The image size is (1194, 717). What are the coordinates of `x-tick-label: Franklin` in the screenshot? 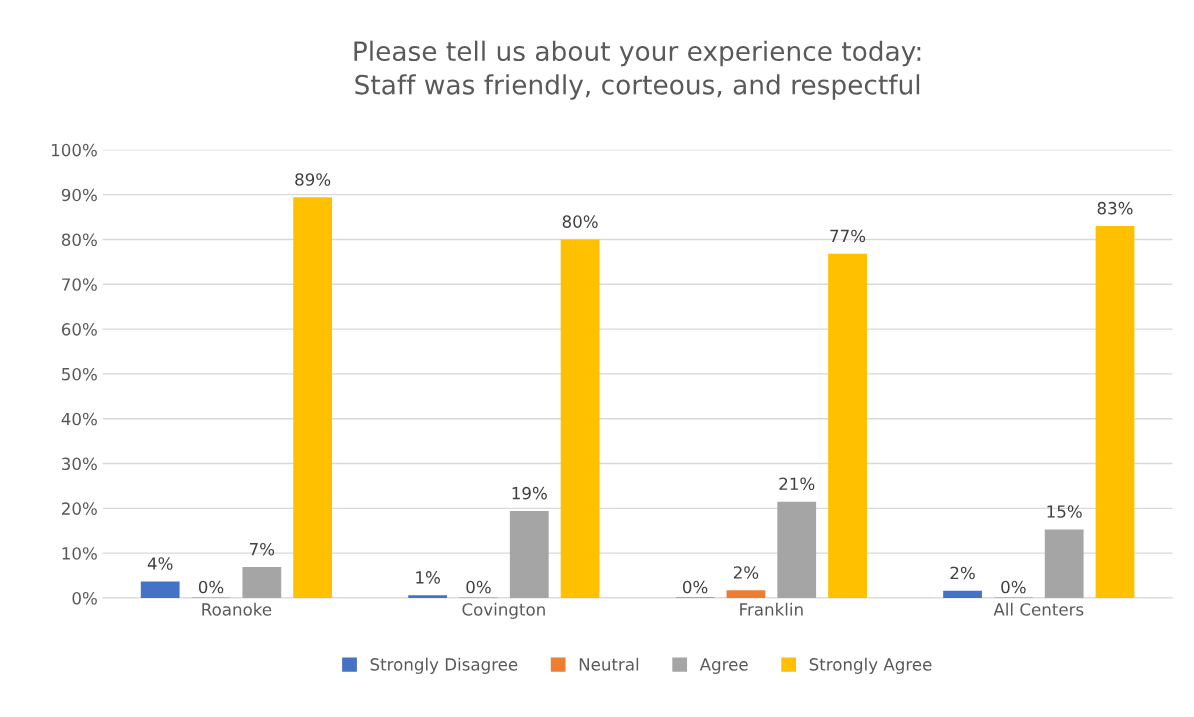 It's located at (771, 609).